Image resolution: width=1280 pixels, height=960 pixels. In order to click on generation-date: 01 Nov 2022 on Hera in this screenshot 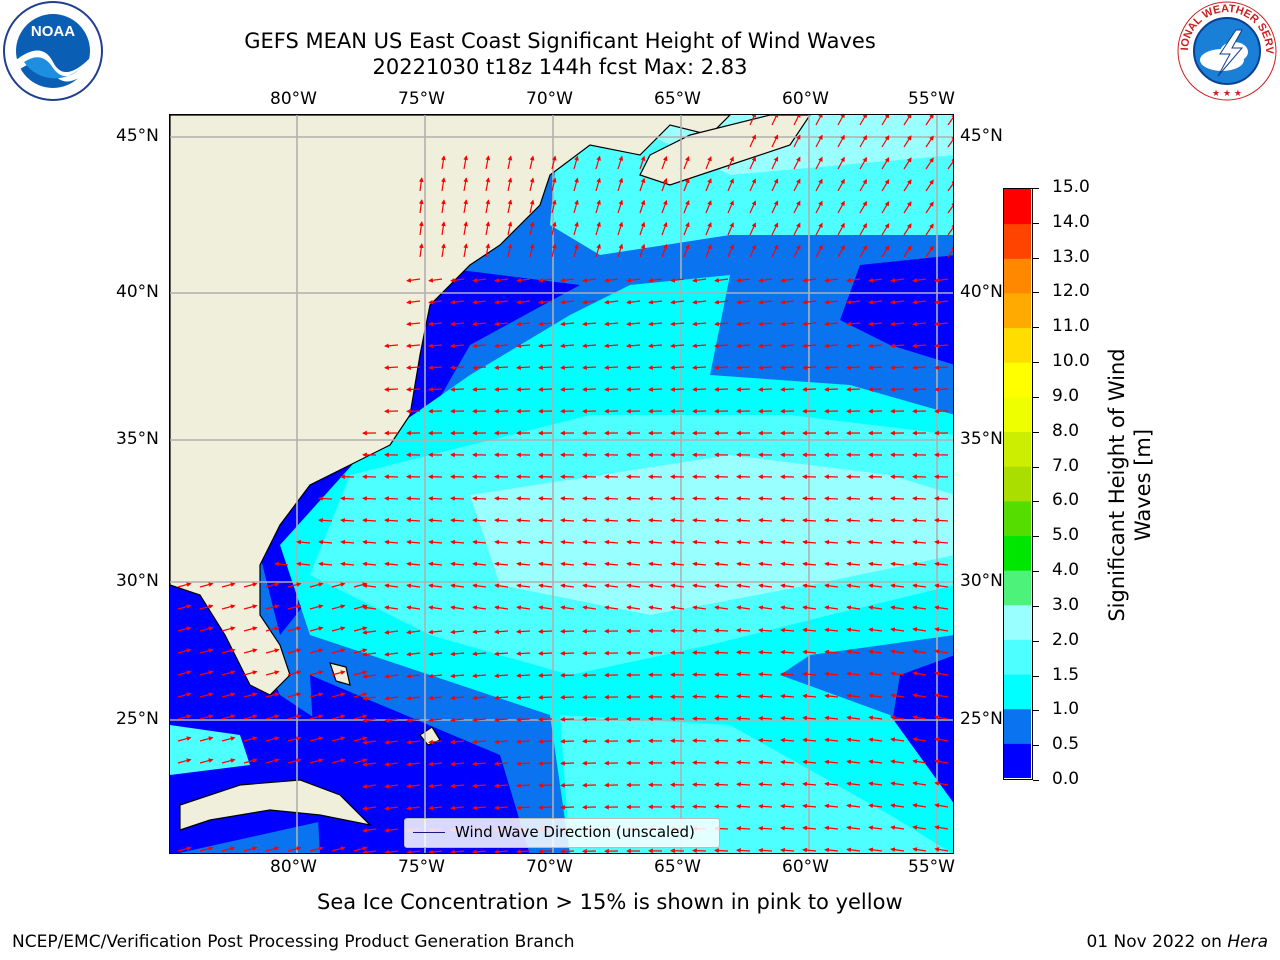, I will do `click(1177, 942)`.